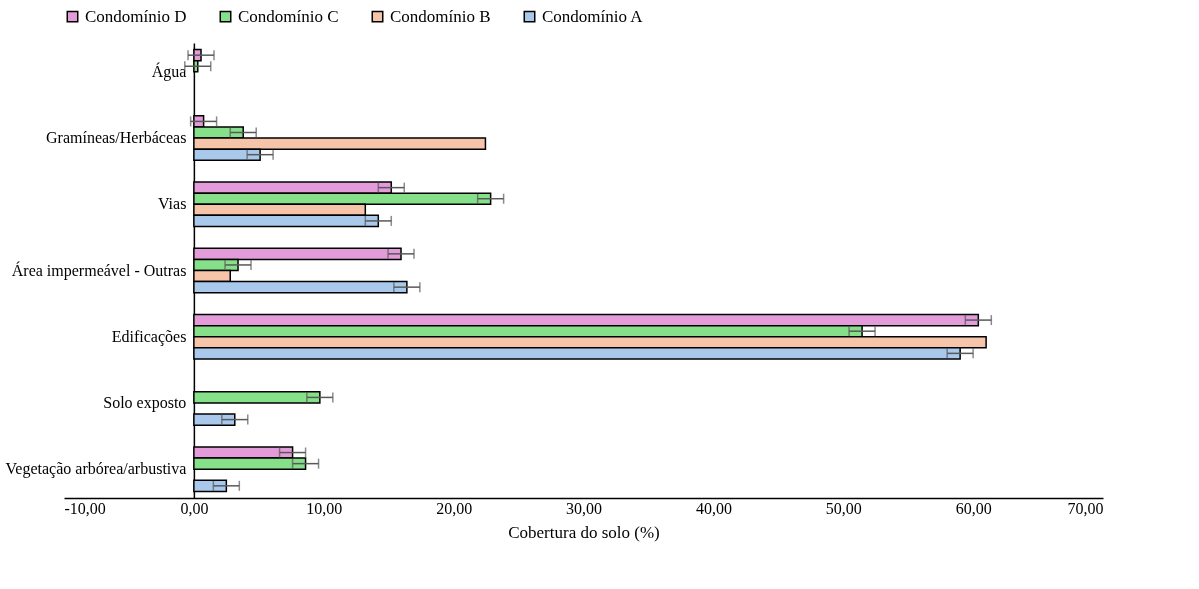 The height and width of the screenshot is (589, 1199). What do you see at coordinates (288, 16) in the screenshot?
I see `legend-label: Condomínio C` at bounding box center [288, 16].